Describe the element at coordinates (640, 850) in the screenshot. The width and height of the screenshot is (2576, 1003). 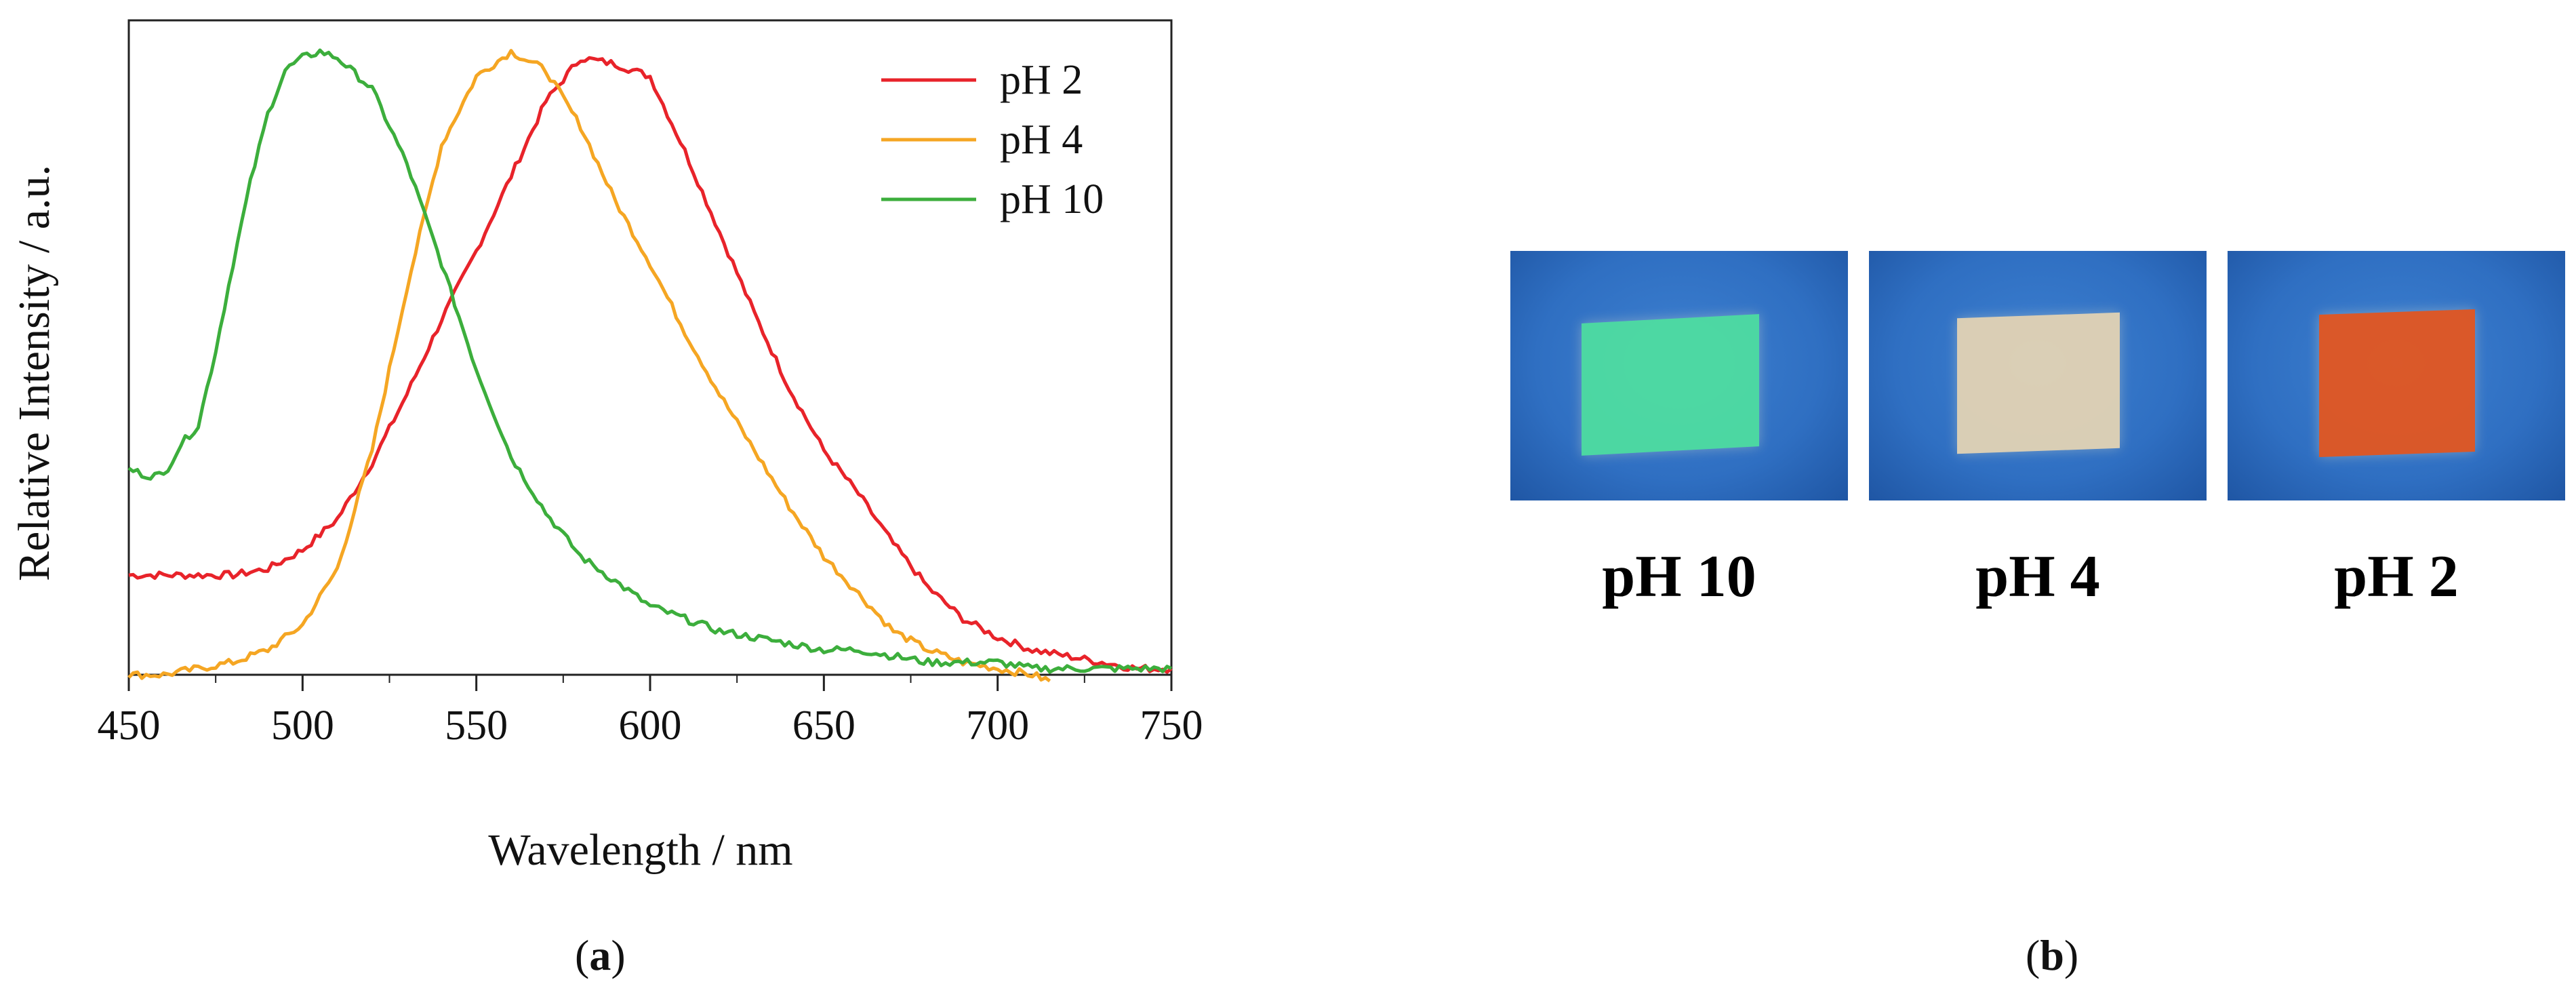
I see `x-axis-title: Wavelength / nm` at that location.